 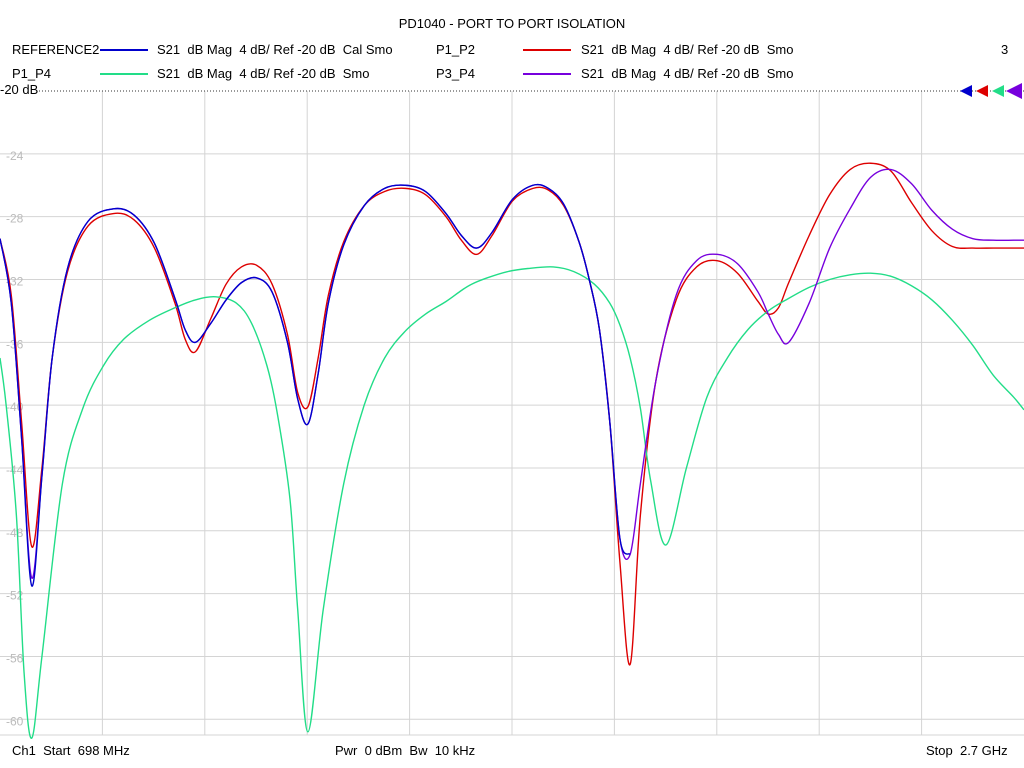 What do you see at coordinates (998, 91) in the screenshot?
I see `ref-marker-p1-p4` at bounding box center [998, 91].